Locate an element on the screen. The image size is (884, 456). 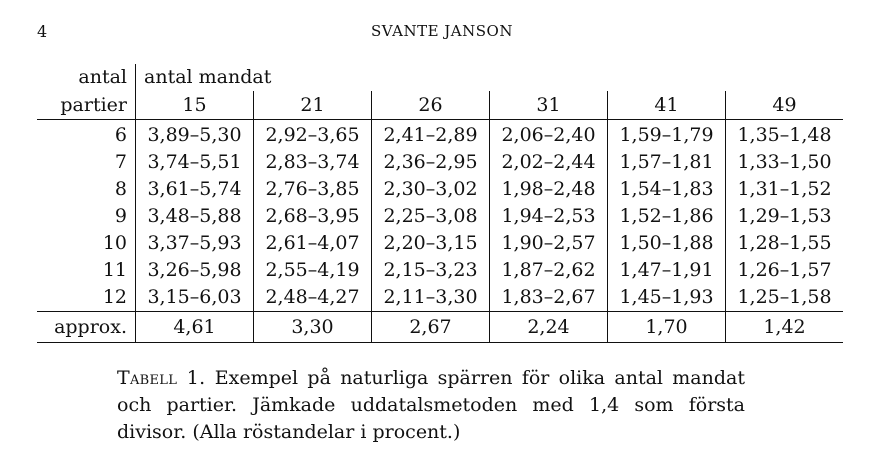
table-cell: 1,57–1,81 is located at coordinates (666, 162).